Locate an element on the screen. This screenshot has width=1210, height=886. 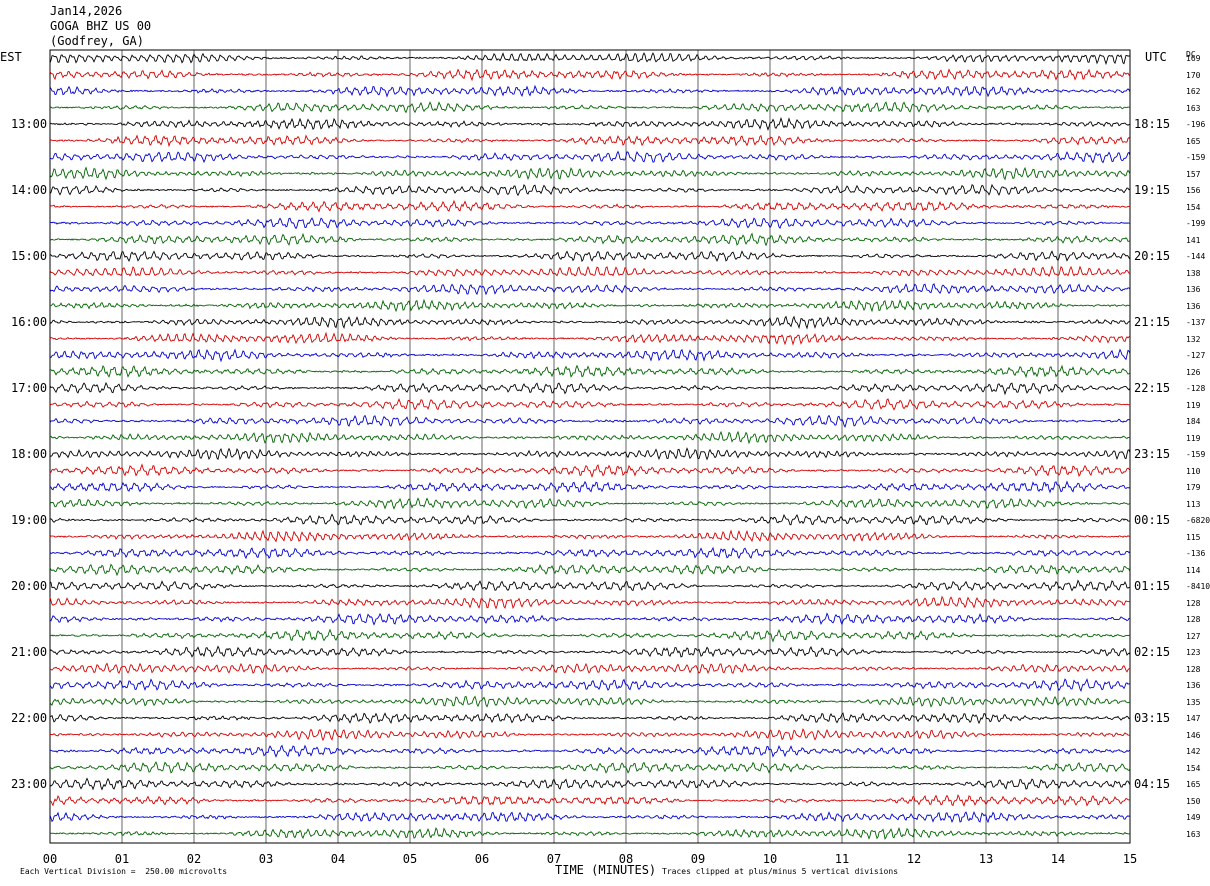
x-tick-label: 09 is located at coordinates (698, 859).